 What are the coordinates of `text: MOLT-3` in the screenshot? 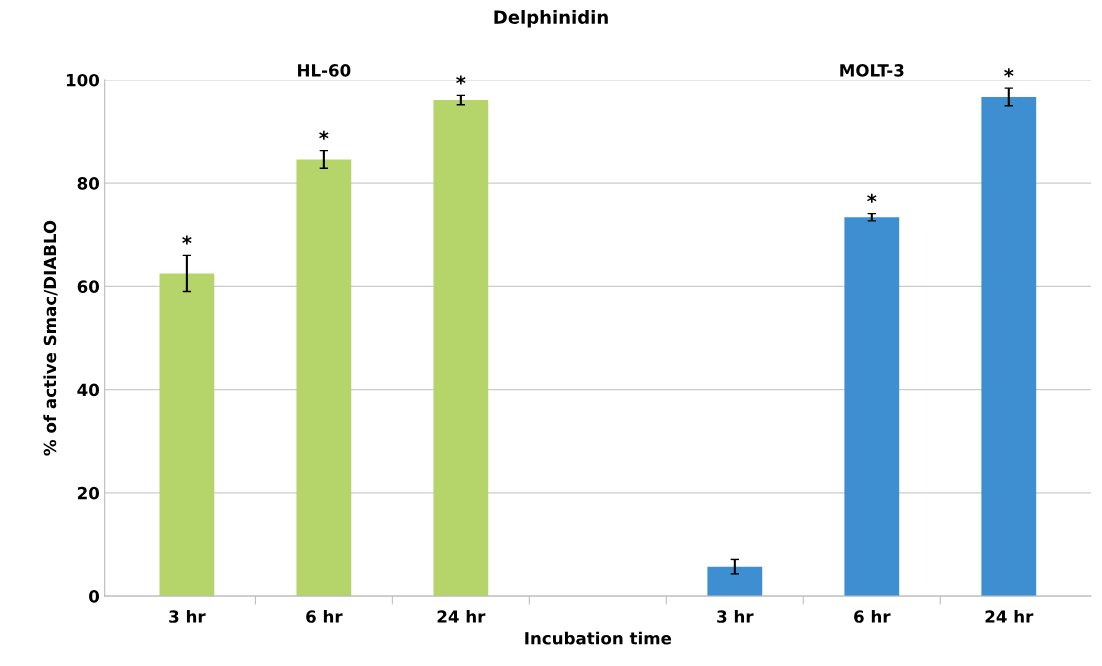 It's located at (872, 70).